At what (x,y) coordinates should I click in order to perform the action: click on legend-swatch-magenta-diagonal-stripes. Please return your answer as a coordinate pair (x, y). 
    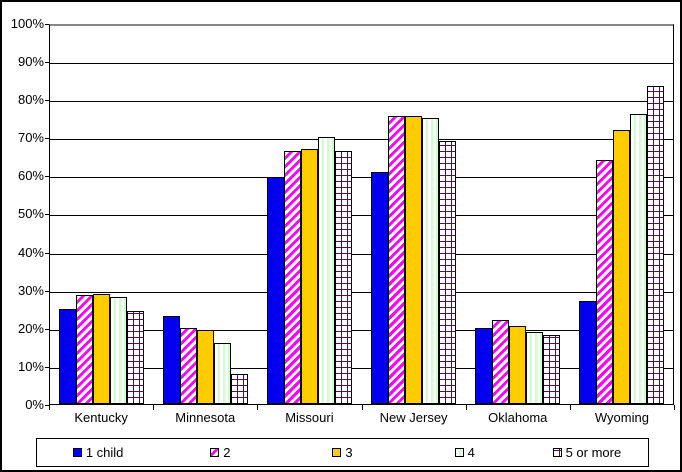
    Looking at the image, I should click on (215, 452).